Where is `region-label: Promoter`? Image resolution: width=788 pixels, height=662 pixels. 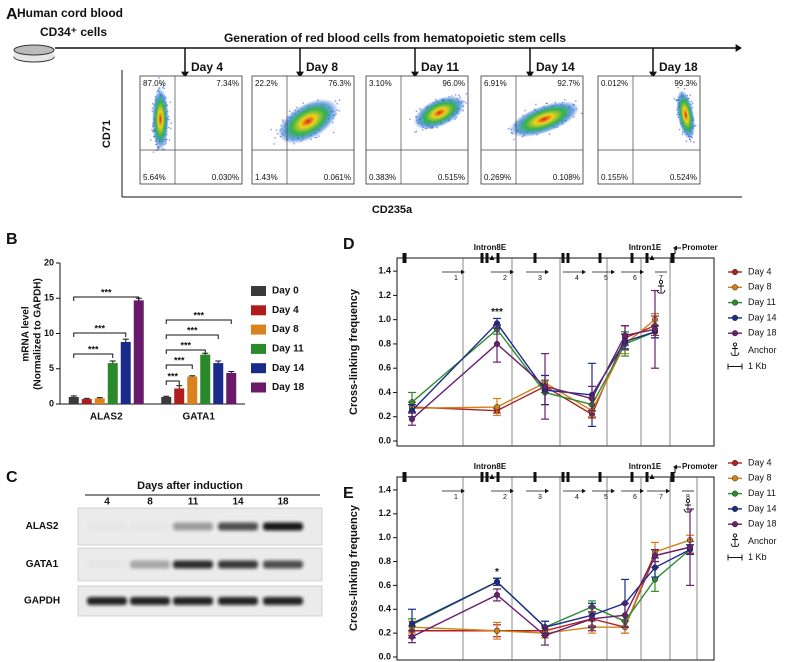
region-label: Promoter is located at coordinates (700, 247).